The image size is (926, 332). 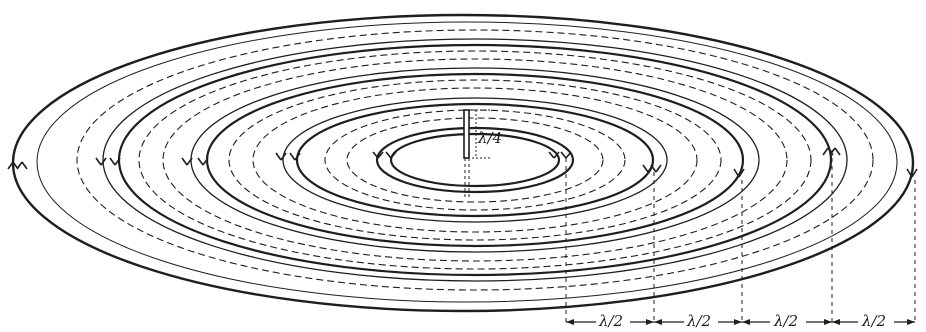 I want to click on half-wavelength-label-3: λ/2, so click(x=785, y=321).